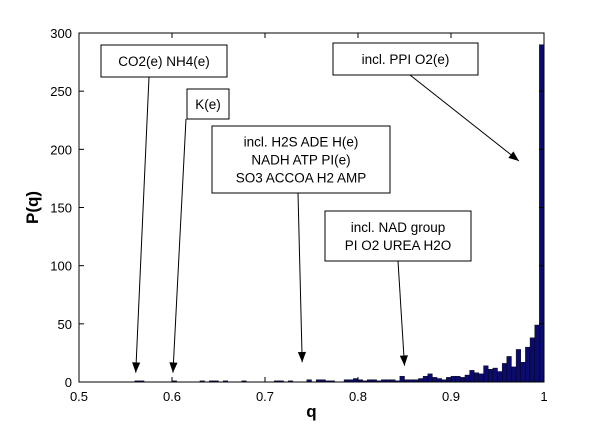 Image resolution: width=601 pixels, height=429 pixels. I want to click on y-tick-label: 250, so click(61, 91).